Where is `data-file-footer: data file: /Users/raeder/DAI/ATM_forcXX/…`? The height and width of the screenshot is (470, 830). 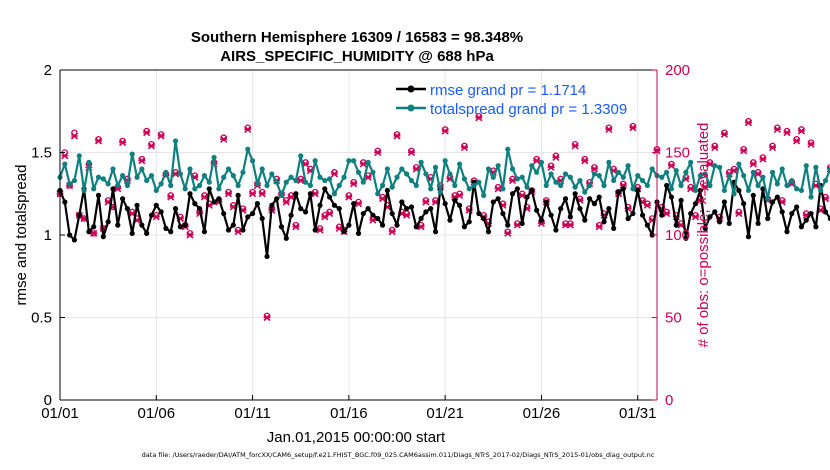 data-file-footer: data file: /Users/raeder/DAI/ATM_forcXX/… is located at coordinates (398, 455).